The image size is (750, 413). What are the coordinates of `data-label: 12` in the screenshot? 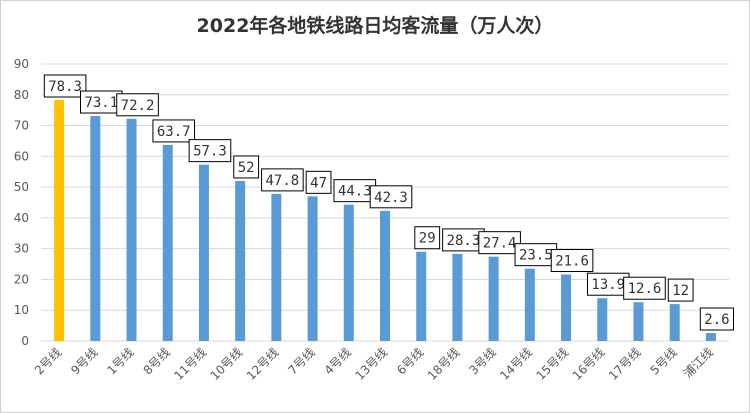 It's located at (680, 290).